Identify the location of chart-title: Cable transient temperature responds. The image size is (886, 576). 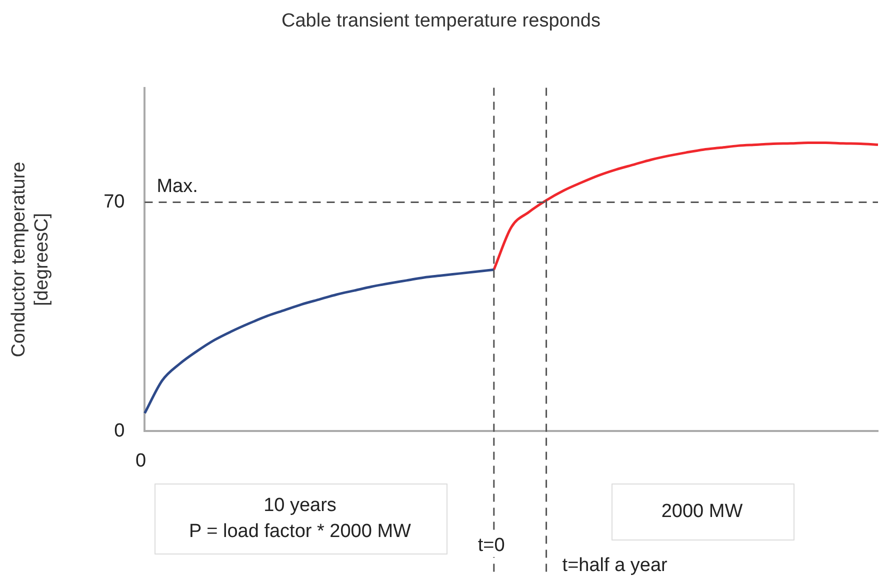
(441, 21).